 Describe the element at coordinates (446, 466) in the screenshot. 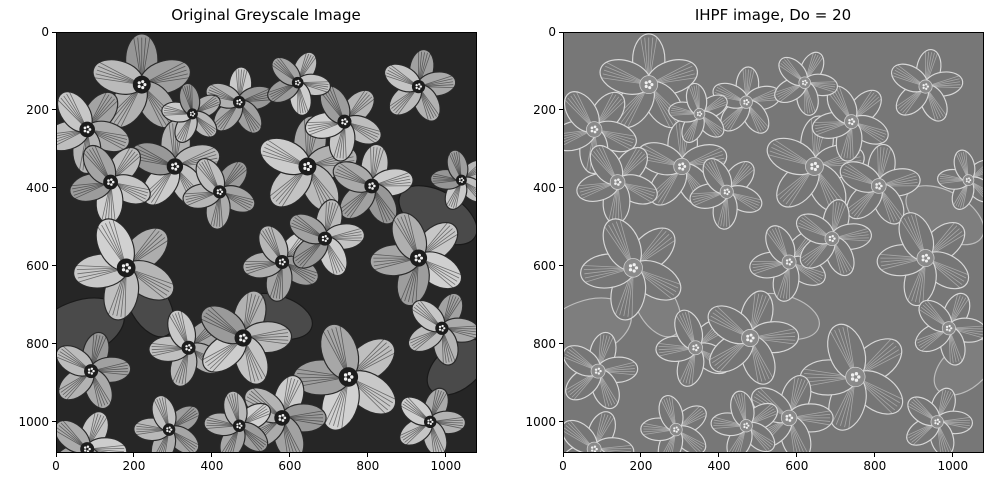

I see `x-tick-label: 1000` at that location.